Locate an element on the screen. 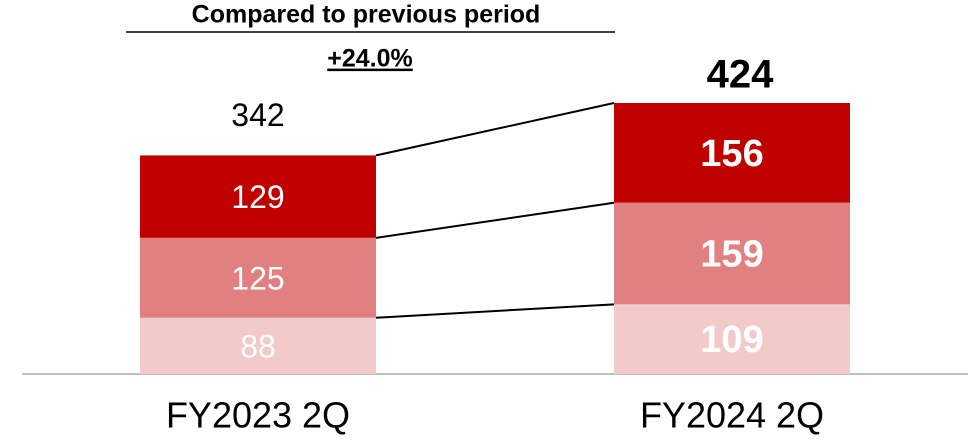 The width and height of the screenshot is (972, 442). segment-label: 156 is located at coordinates (731, 154).